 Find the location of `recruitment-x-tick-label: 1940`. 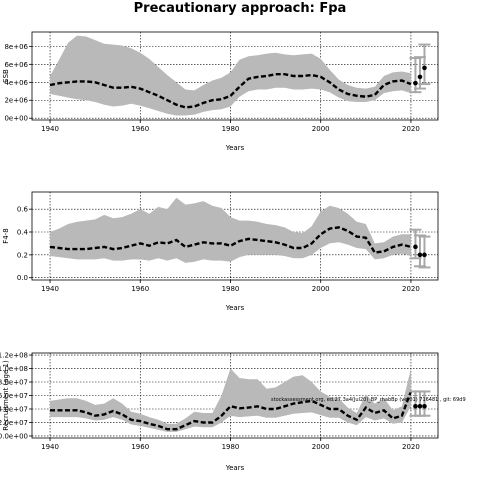

recruitment-x-tick-label: 1940 is located at coordinates (50, 447).